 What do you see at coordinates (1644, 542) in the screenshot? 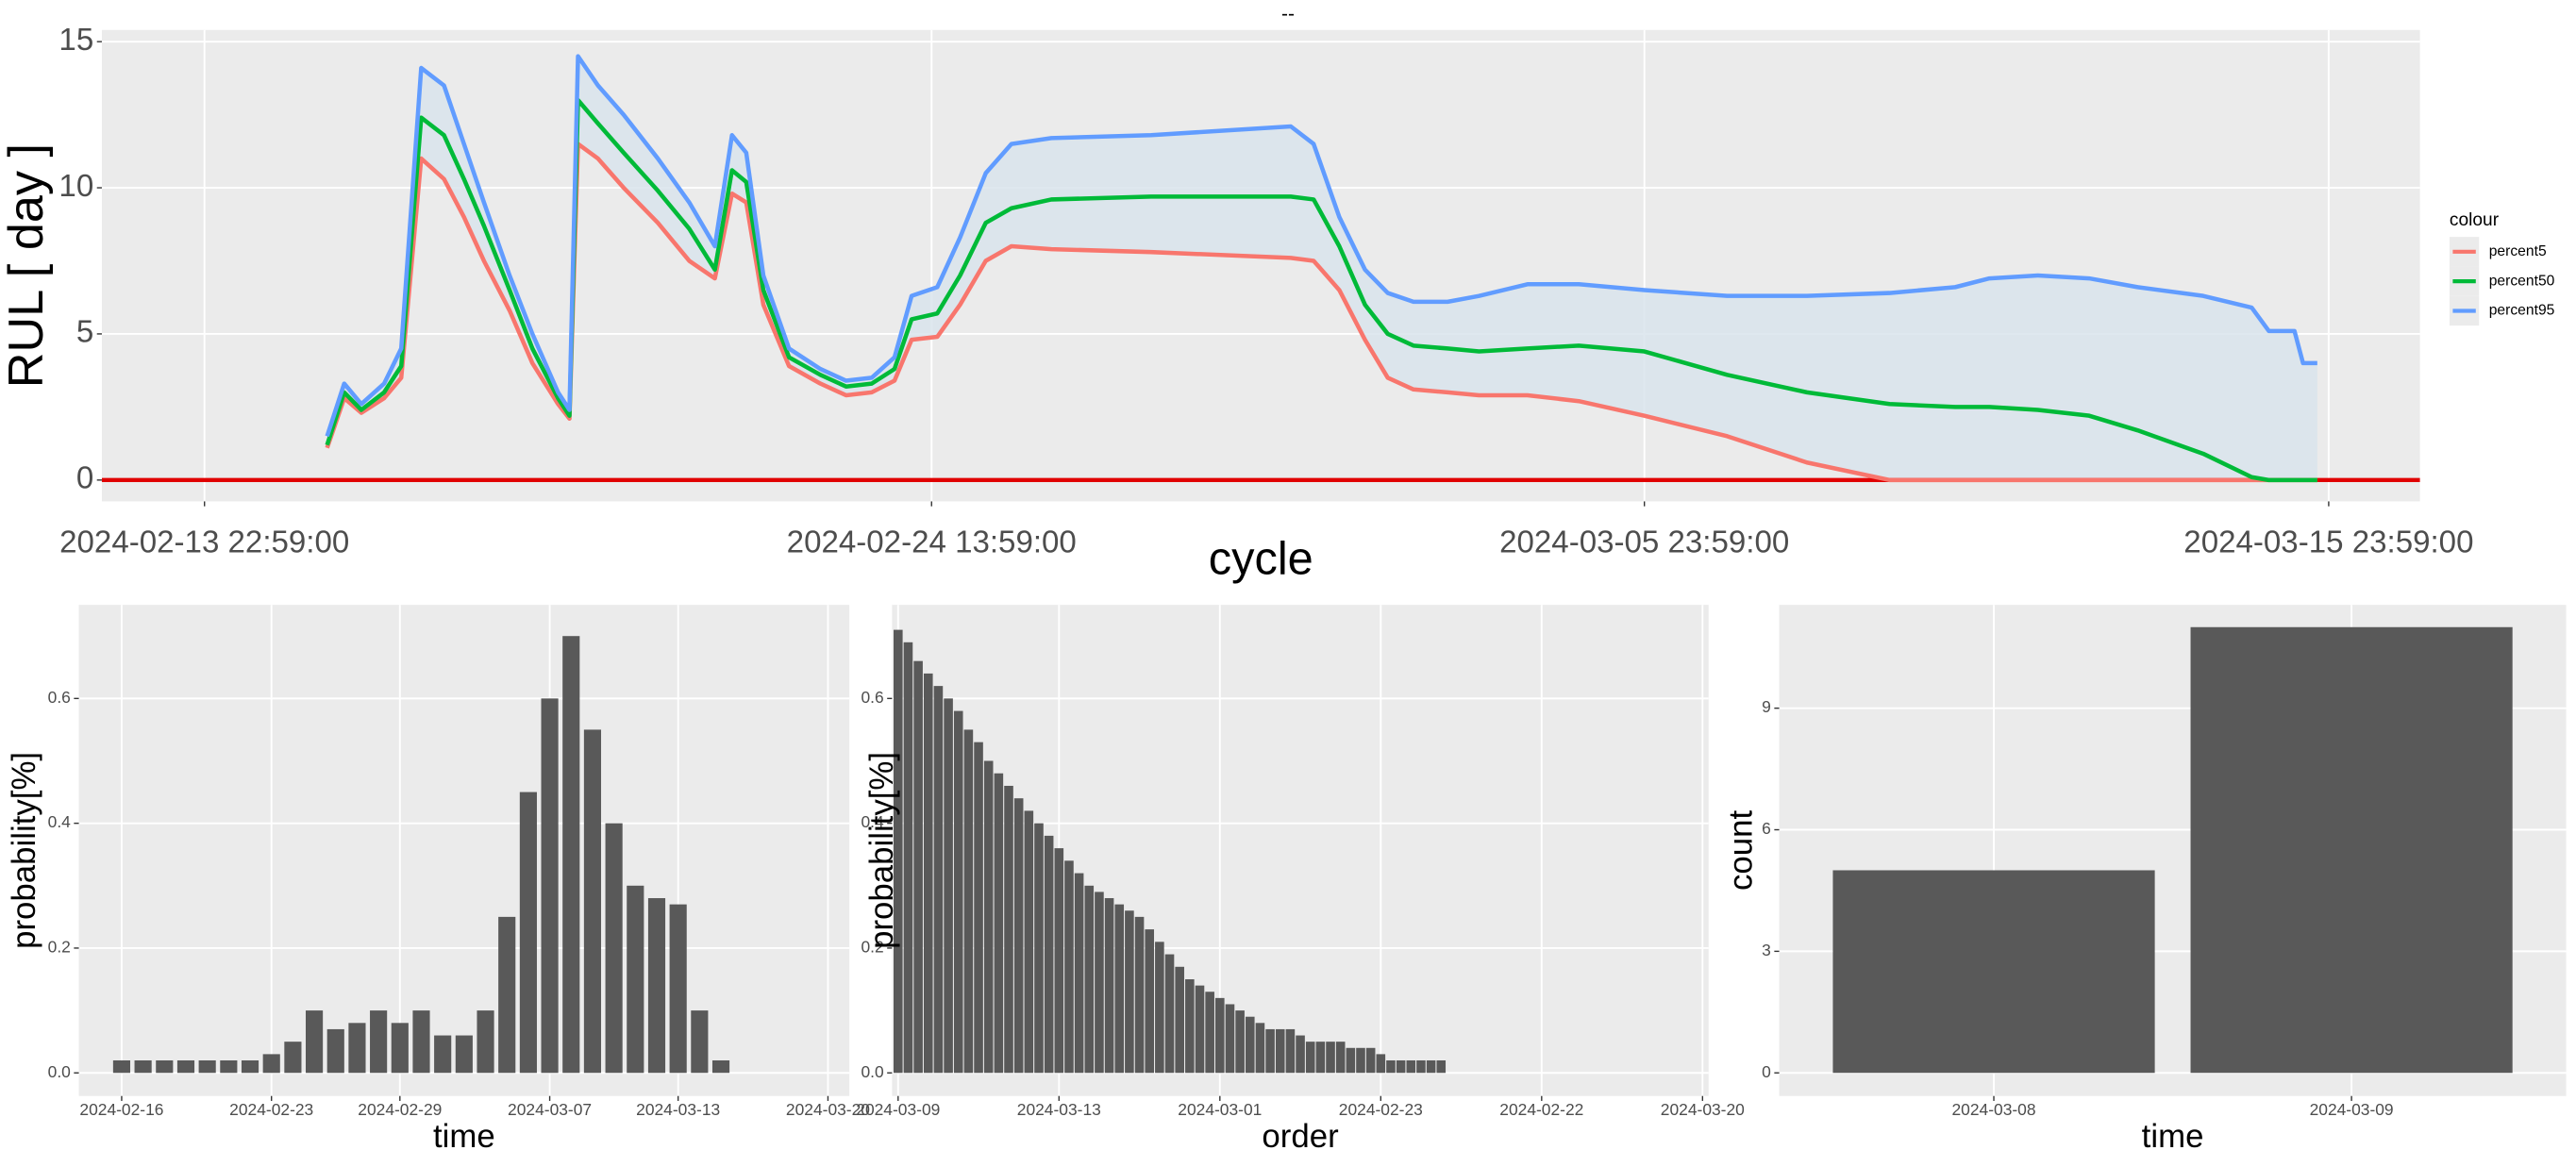
I see `x-tick-label: 2024-03-05 23:59:00` at bounding box center [1644, 542].